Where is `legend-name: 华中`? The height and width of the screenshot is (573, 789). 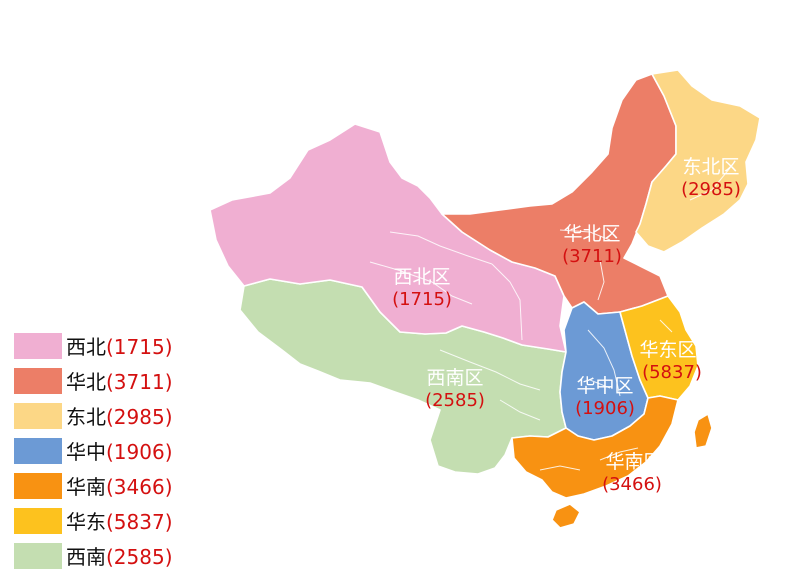
legend-name: 华中 is located at coordinates (86, 452).